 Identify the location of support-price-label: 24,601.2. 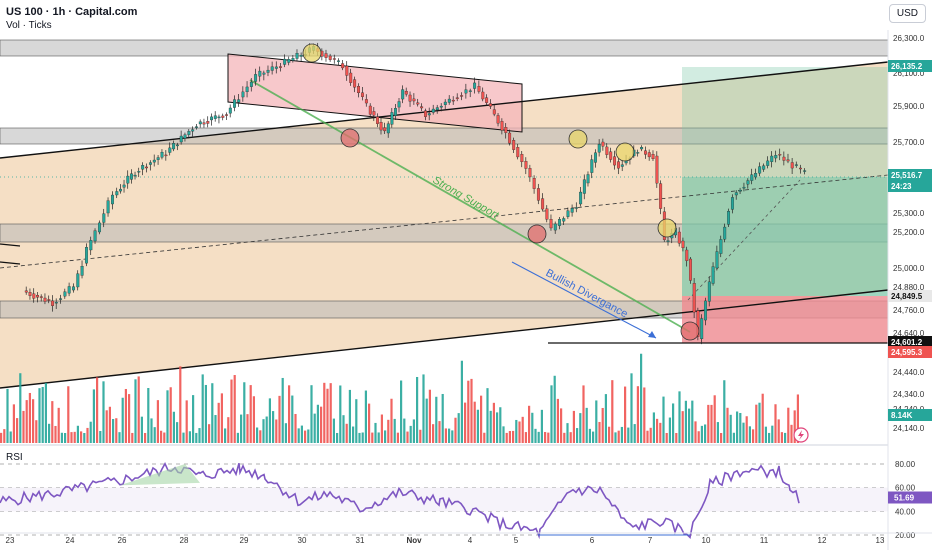
(907, 342).